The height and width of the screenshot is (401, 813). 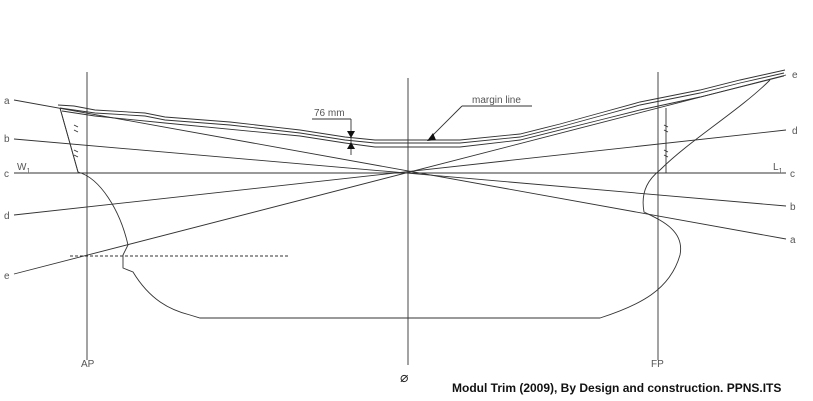 What do you see at coordinates (778, 168) in the screenshot?
I see `l1-label: L1` at bounding box center [778, 168].